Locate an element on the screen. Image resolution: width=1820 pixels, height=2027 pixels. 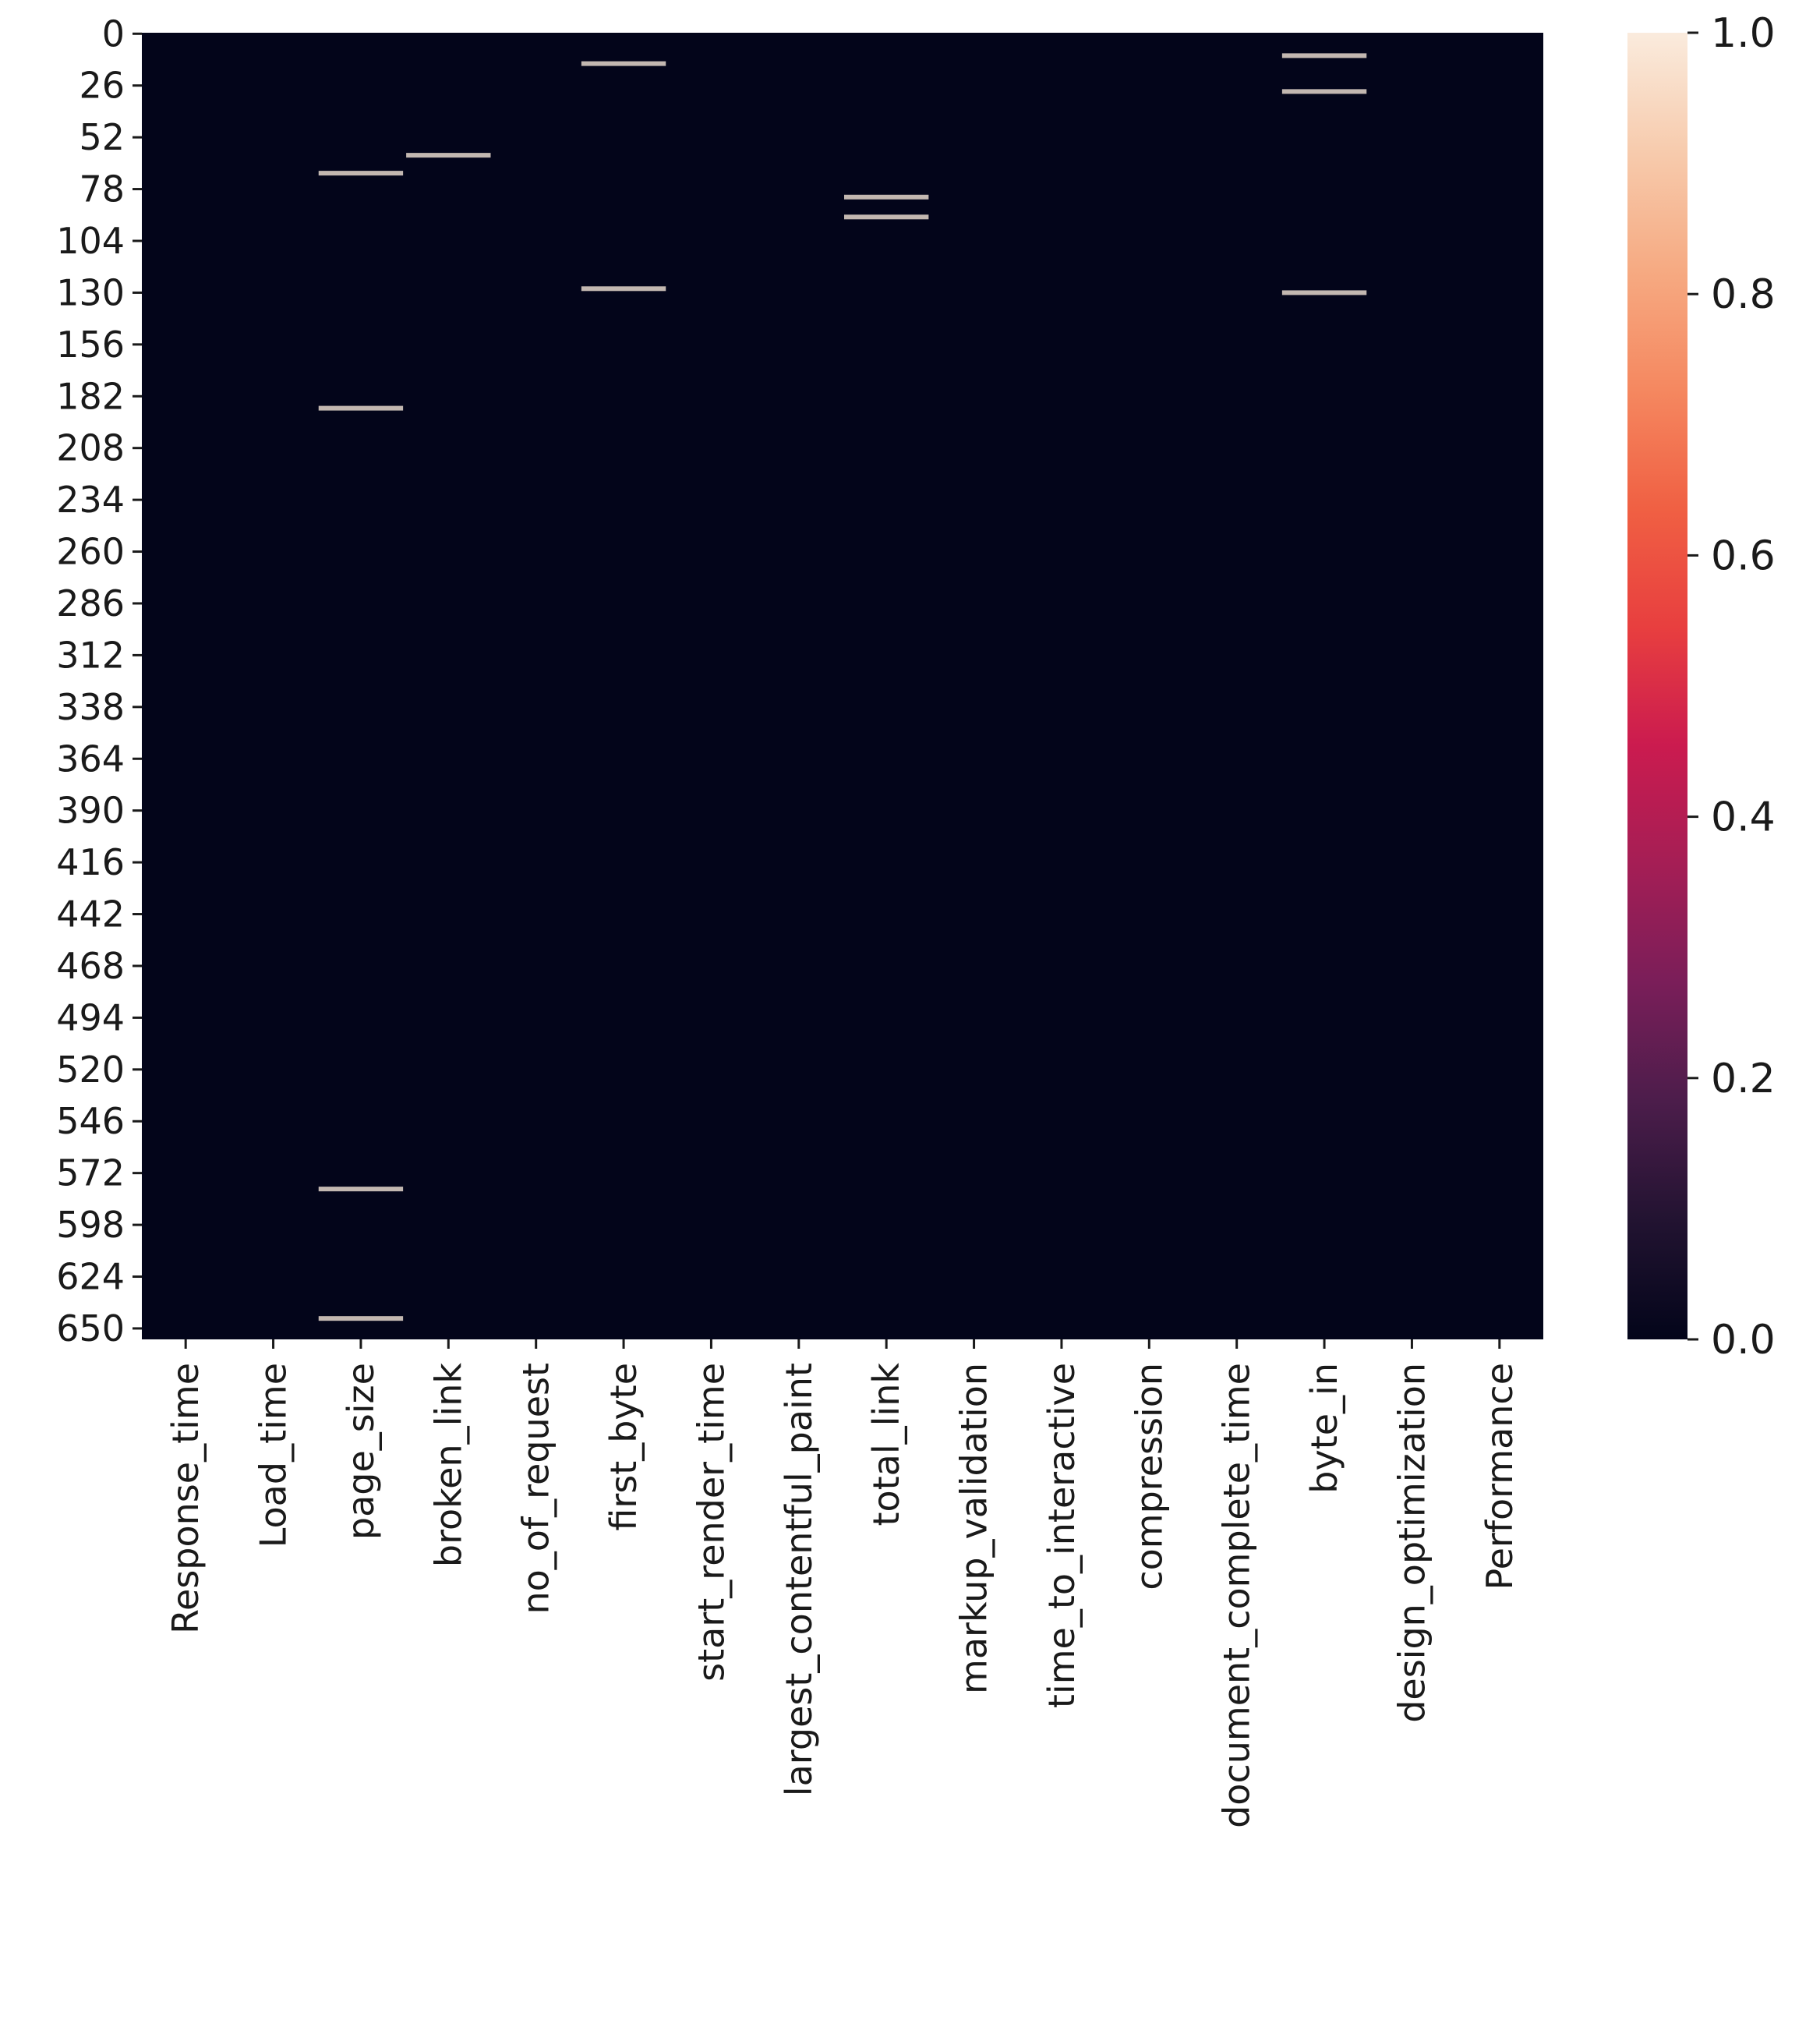
x-tick-label: page_size is located at coordinates (361, 1451).